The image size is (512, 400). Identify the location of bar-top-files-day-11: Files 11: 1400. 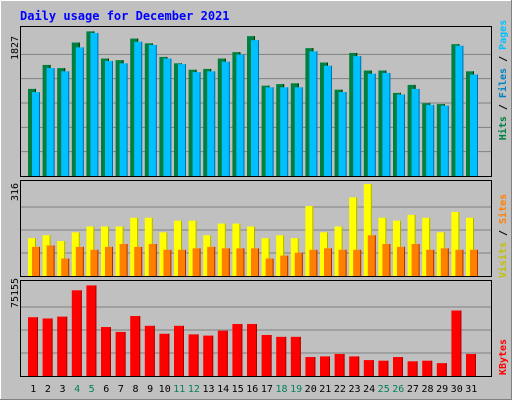
(182, 120).